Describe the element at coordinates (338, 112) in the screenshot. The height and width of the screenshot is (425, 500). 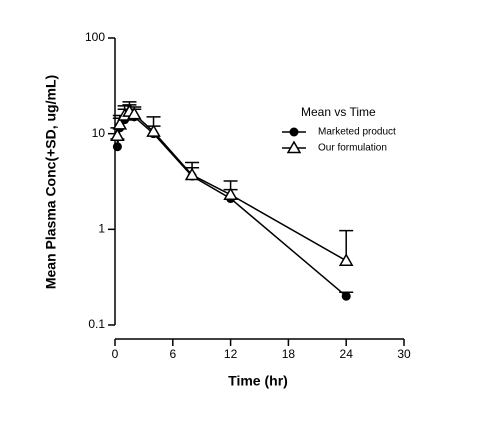
I see `legend-title: Mean vs Time` at that location.